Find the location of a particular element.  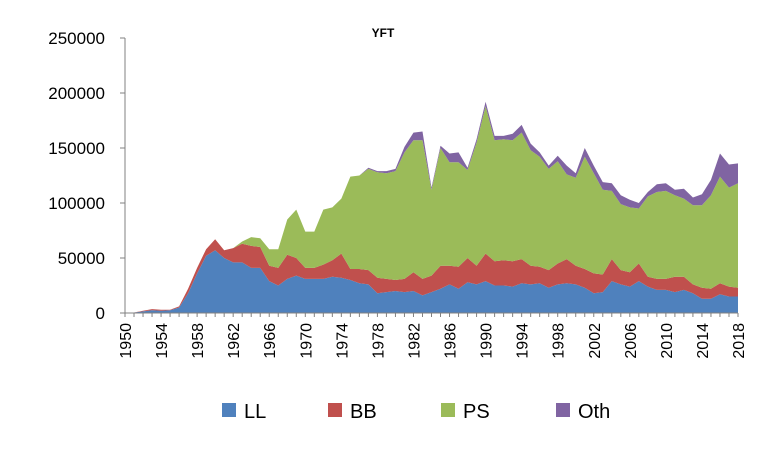

legend-label-ll: LL is located at coordinates (255, 412).